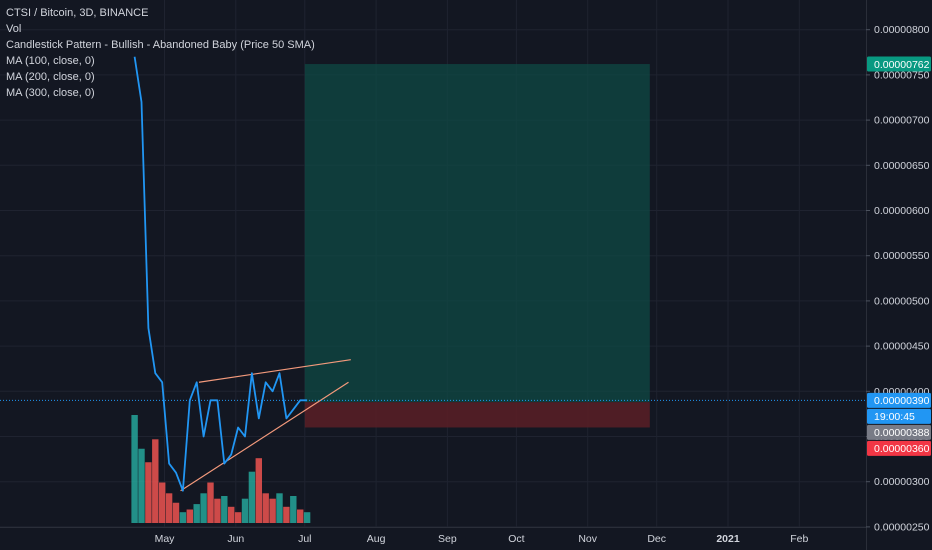  I want to click on countdown-tag-box, so click(899, 416).